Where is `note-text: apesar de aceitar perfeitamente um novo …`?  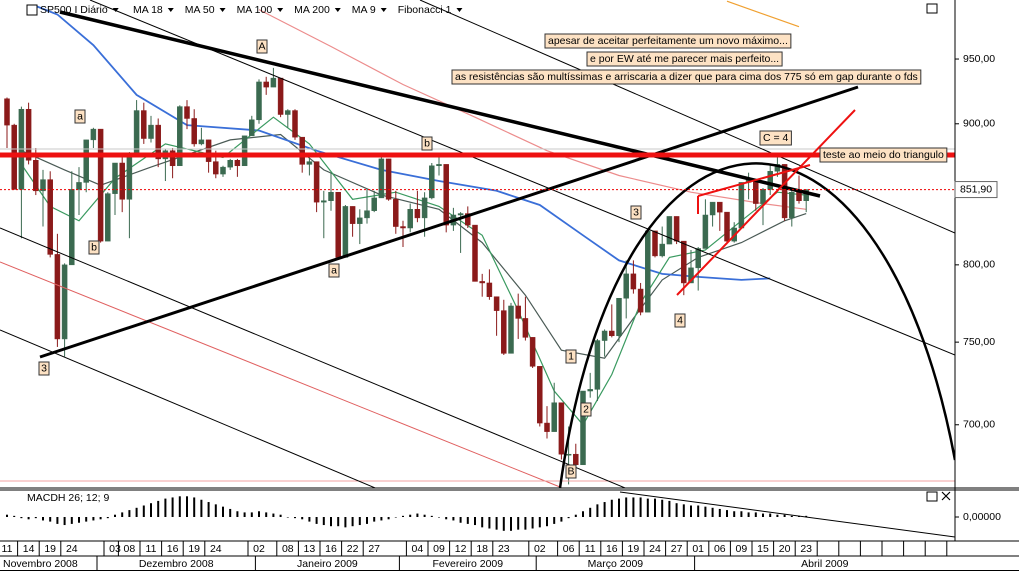 note-text: apesar de aceitar perfeitamente um novo … is located at coordinates (668, 41).